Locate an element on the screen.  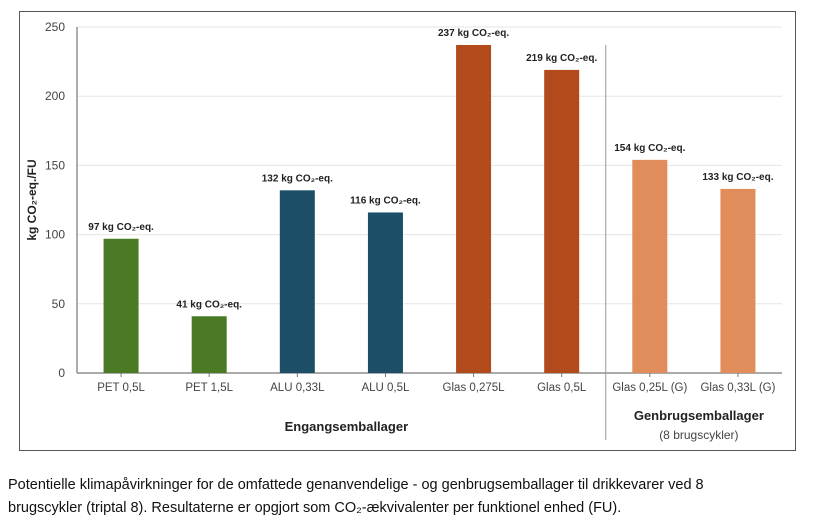
data-label: 97 kg CO₂-eq. is located at coordinates (121, 227).